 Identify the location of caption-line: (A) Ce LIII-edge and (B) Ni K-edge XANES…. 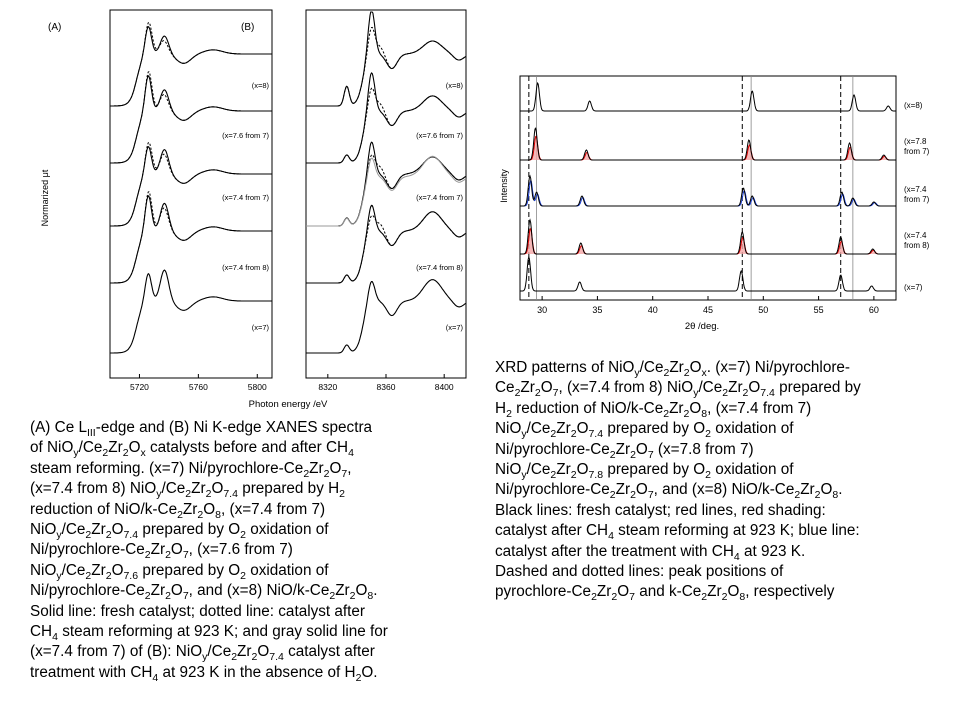
(201, 429).